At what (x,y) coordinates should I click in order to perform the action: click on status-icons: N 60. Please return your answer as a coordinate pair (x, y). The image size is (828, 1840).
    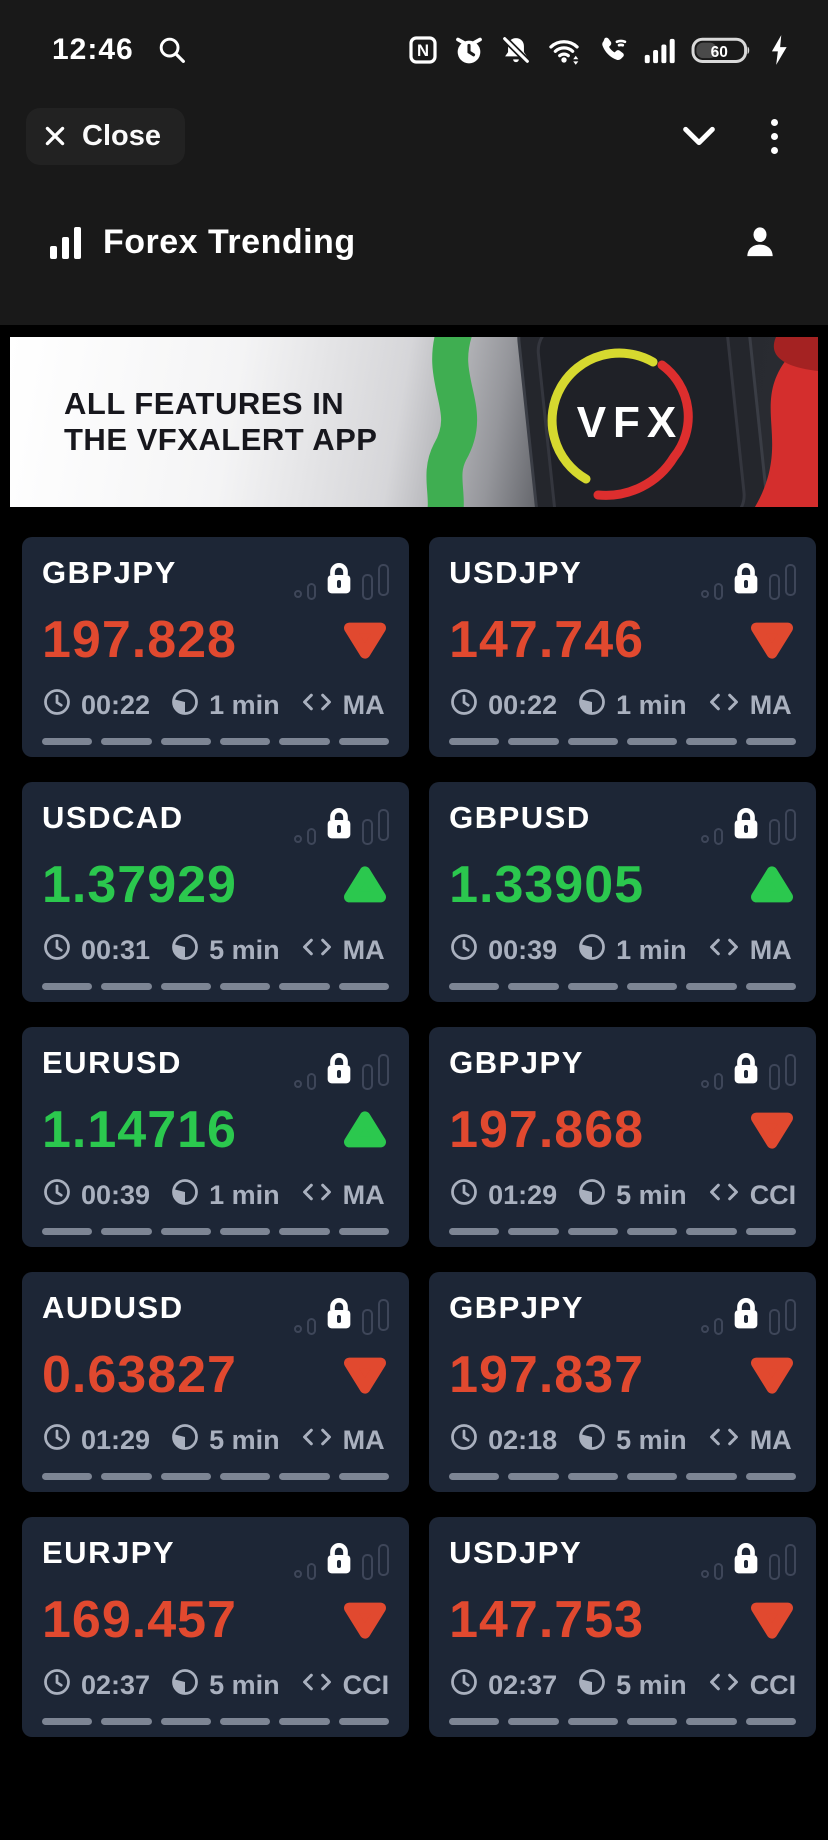
    Looking at the image, I should click on (599, 50).